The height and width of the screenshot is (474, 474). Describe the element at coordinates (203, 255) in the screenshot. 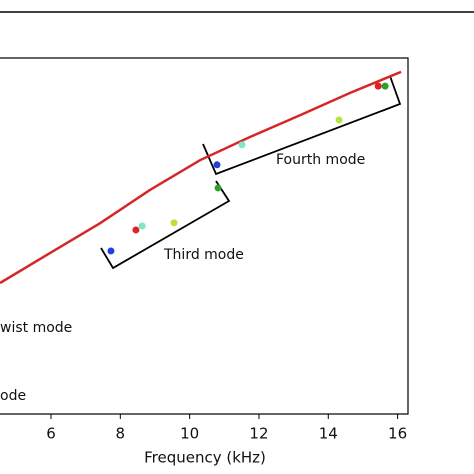

I see `annotation: Third mode` at that location.